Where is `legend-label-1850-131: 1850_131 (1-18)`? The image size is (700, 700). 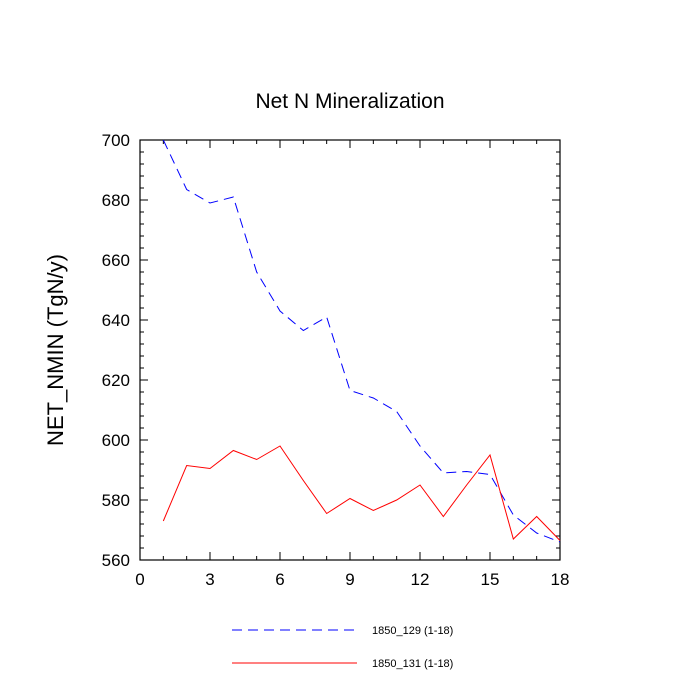 legend-label-1850-131: 1850_131 (1-18) is located at coordinates (413, 664).